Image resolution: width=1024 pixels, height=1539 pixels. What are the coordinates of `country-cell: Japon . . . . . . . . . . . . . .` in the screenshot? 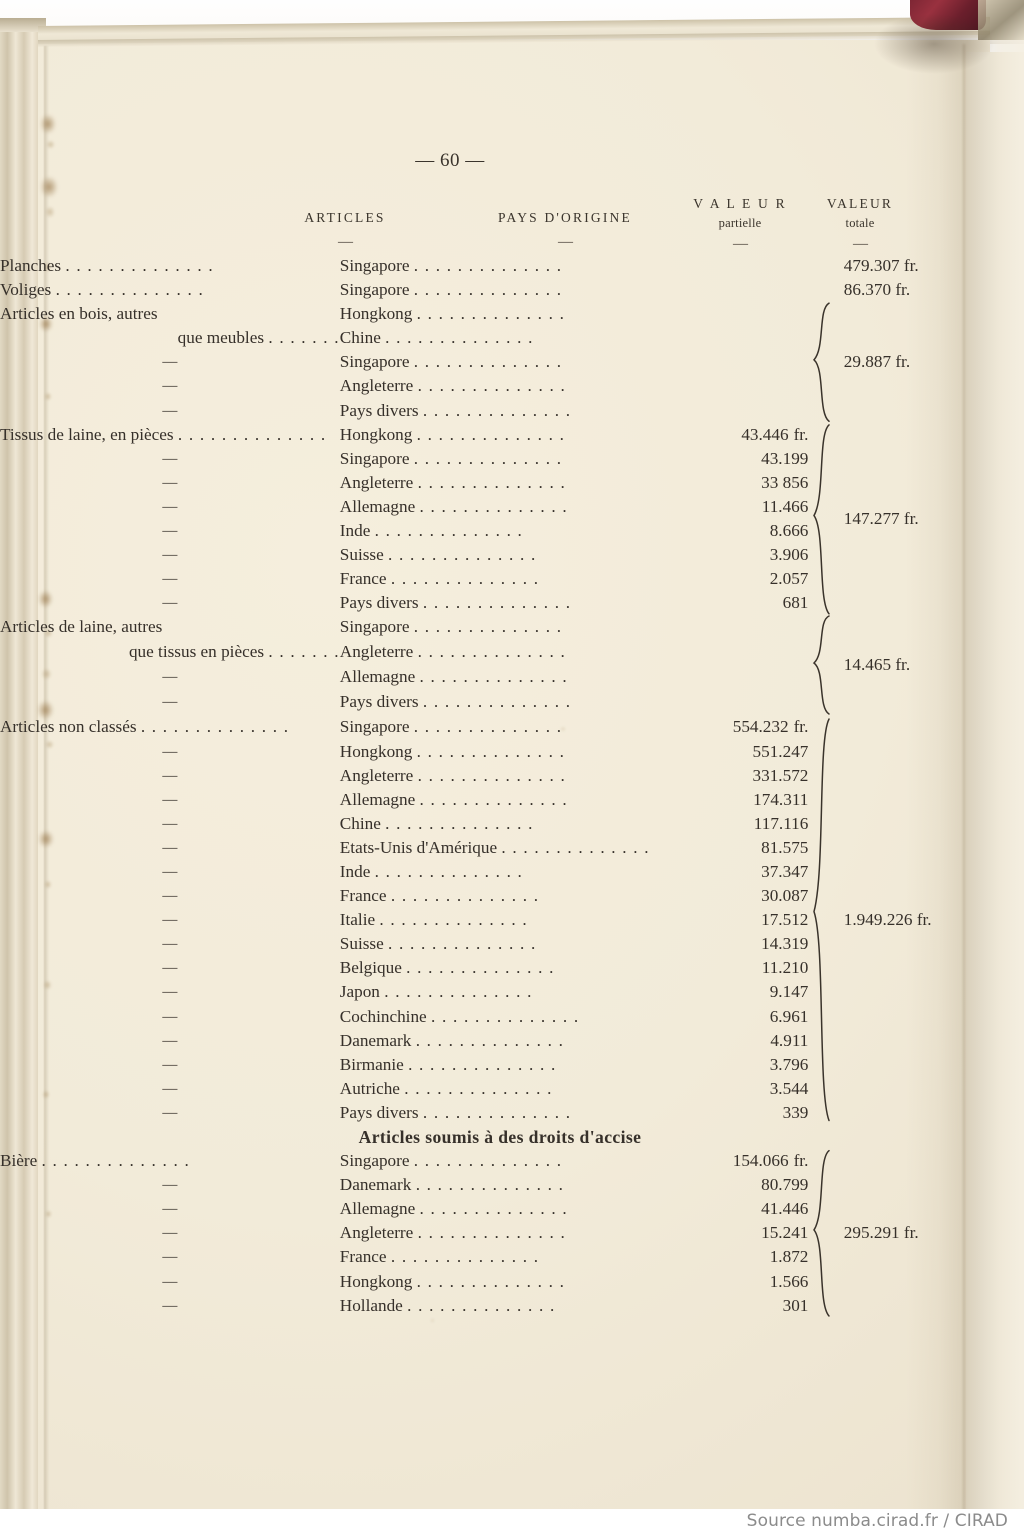 It's located at (501, 992).